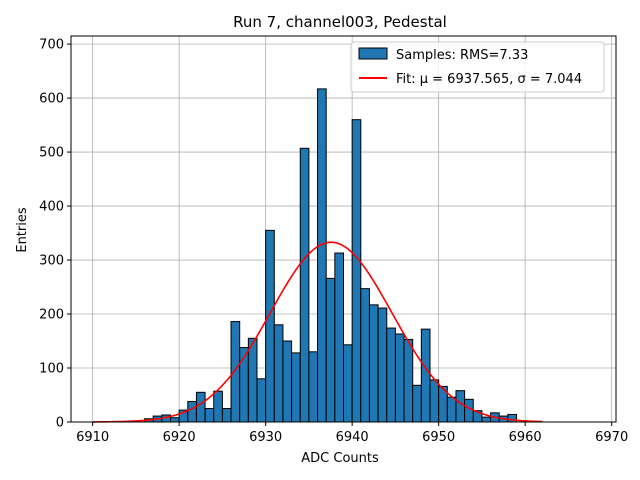  Describe the element at coordinates (51, 315) in the screenshot. I see `y-tick-label: 200` at that location.